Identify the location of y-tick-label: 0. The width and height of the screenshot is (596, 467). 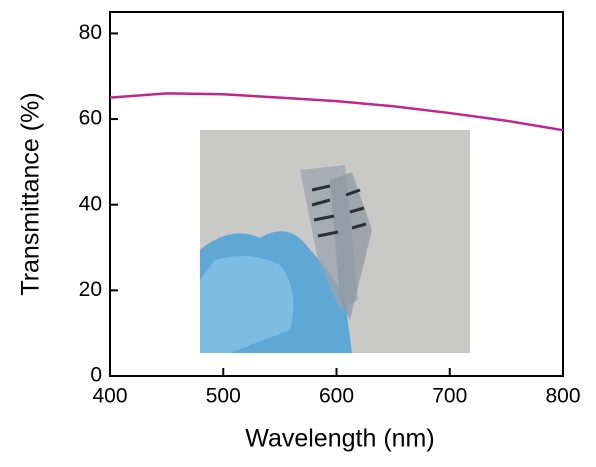
(96, 375).